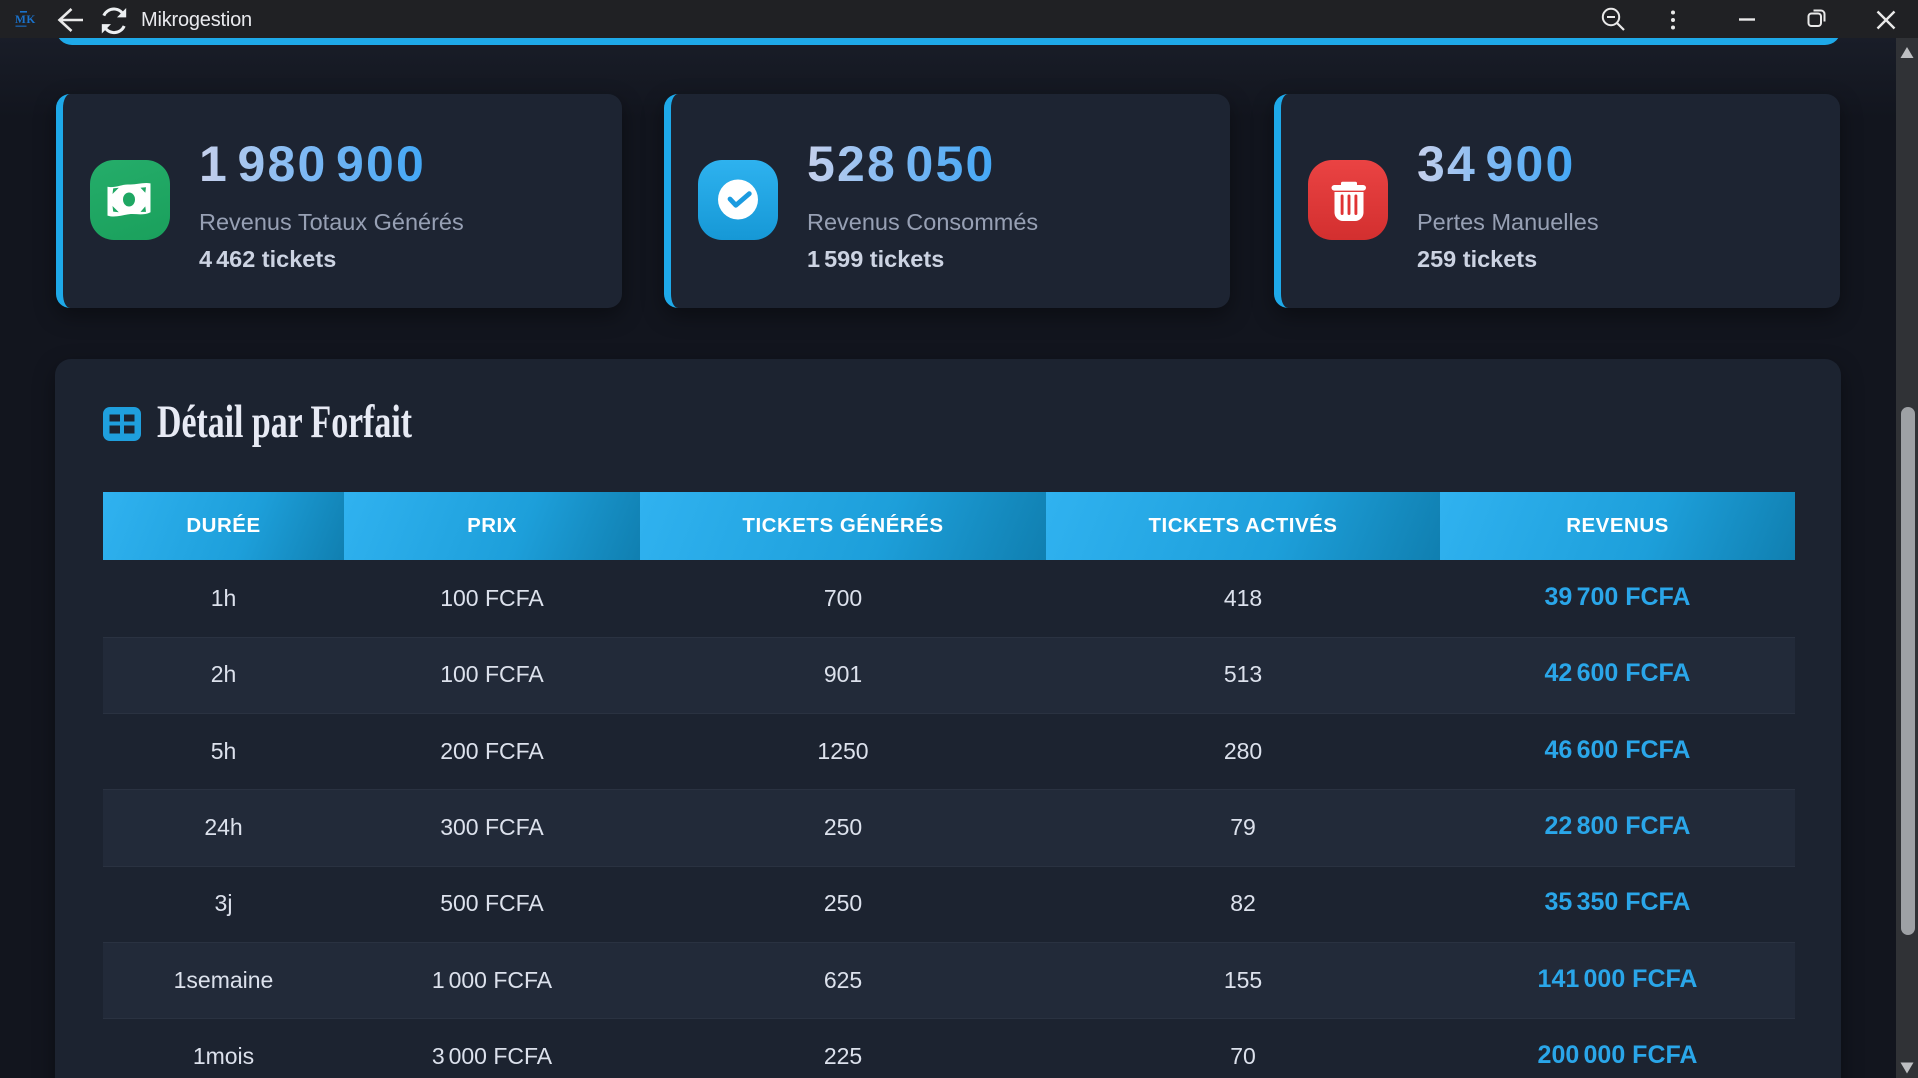 This screenshot has width=1918, height=1078. What do you see at coordinates (25, 20) in the screenshot?
I see `svg-text: MK` at bounding box center [25, 20].